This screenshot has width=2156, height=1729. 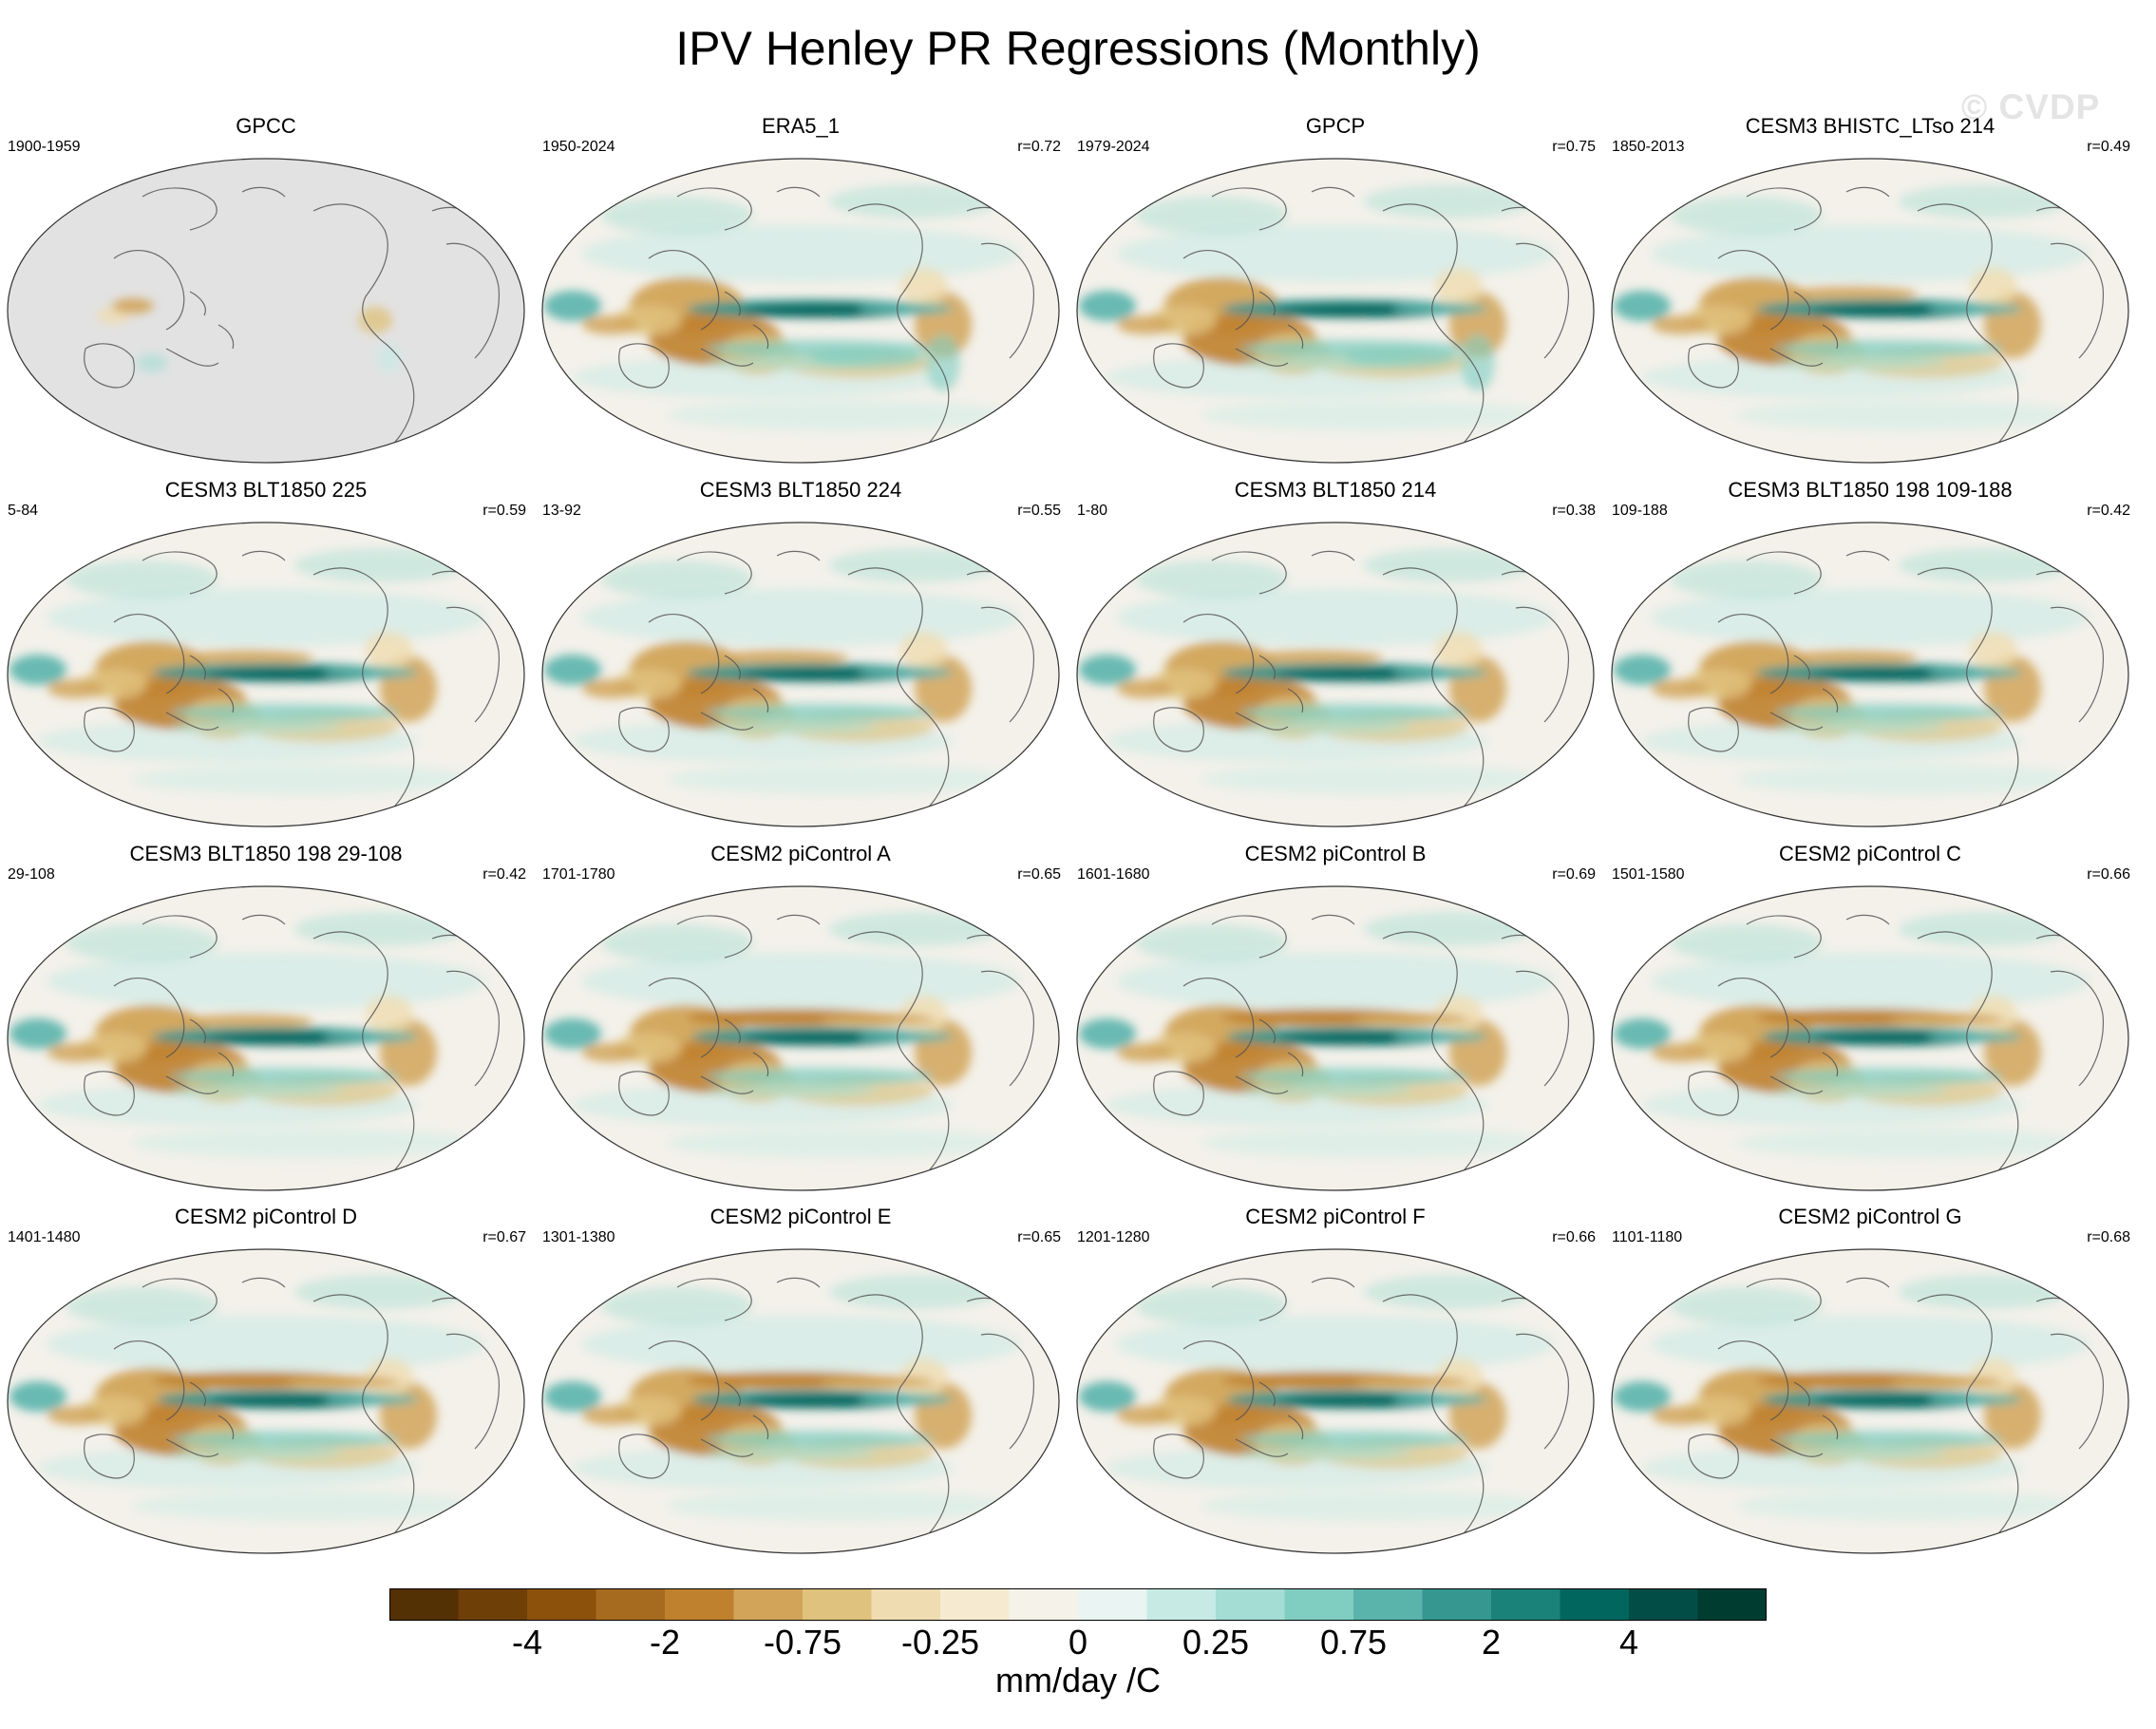 What do you see at coordinates (2108, 1237) in the screenshot?
I see `panel-correlation: r=0.68` at bounding box center [2108, 1237].